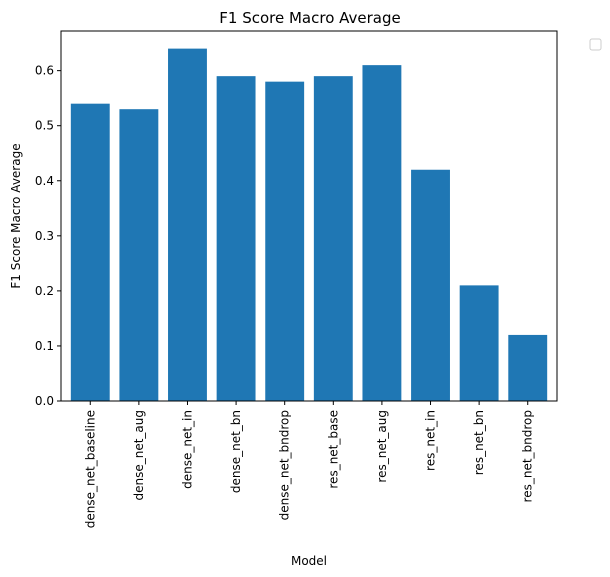 The image size is (610, 577). I want to click on y-axis-label: F1 Score Macro Average, so click(16, 215).